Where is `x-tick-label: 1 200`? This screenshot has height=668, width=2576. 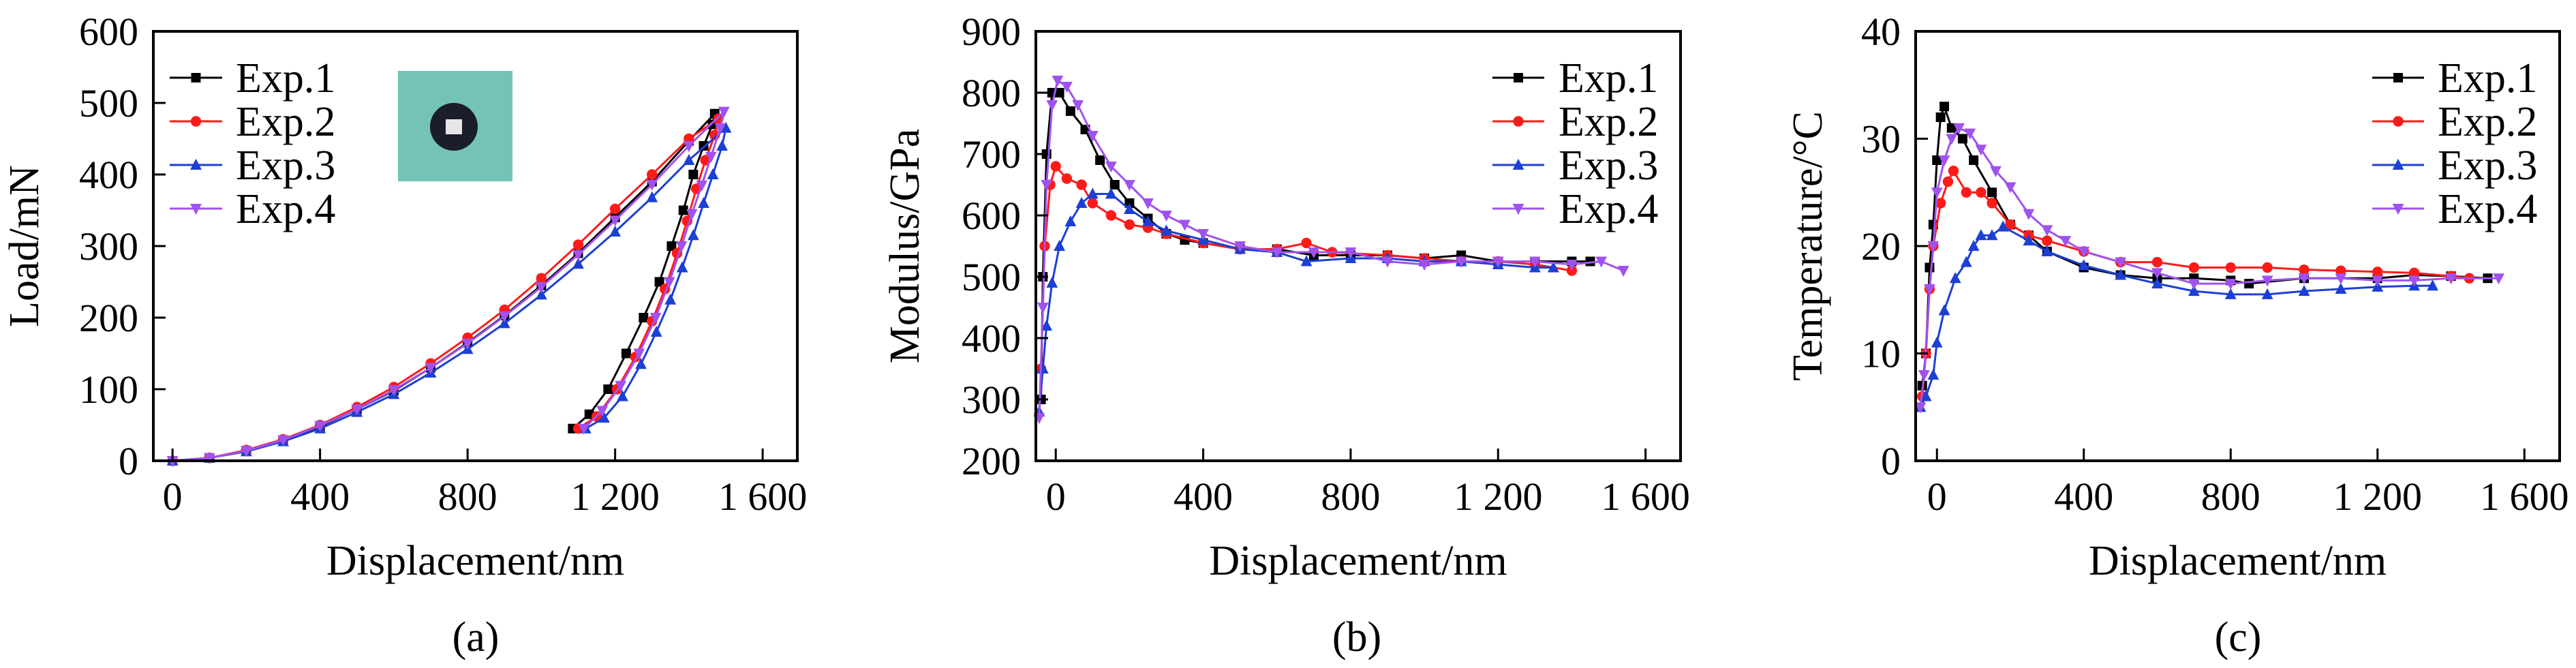
x-tick-label: 1 200 is located at coordinates (1498, 496).